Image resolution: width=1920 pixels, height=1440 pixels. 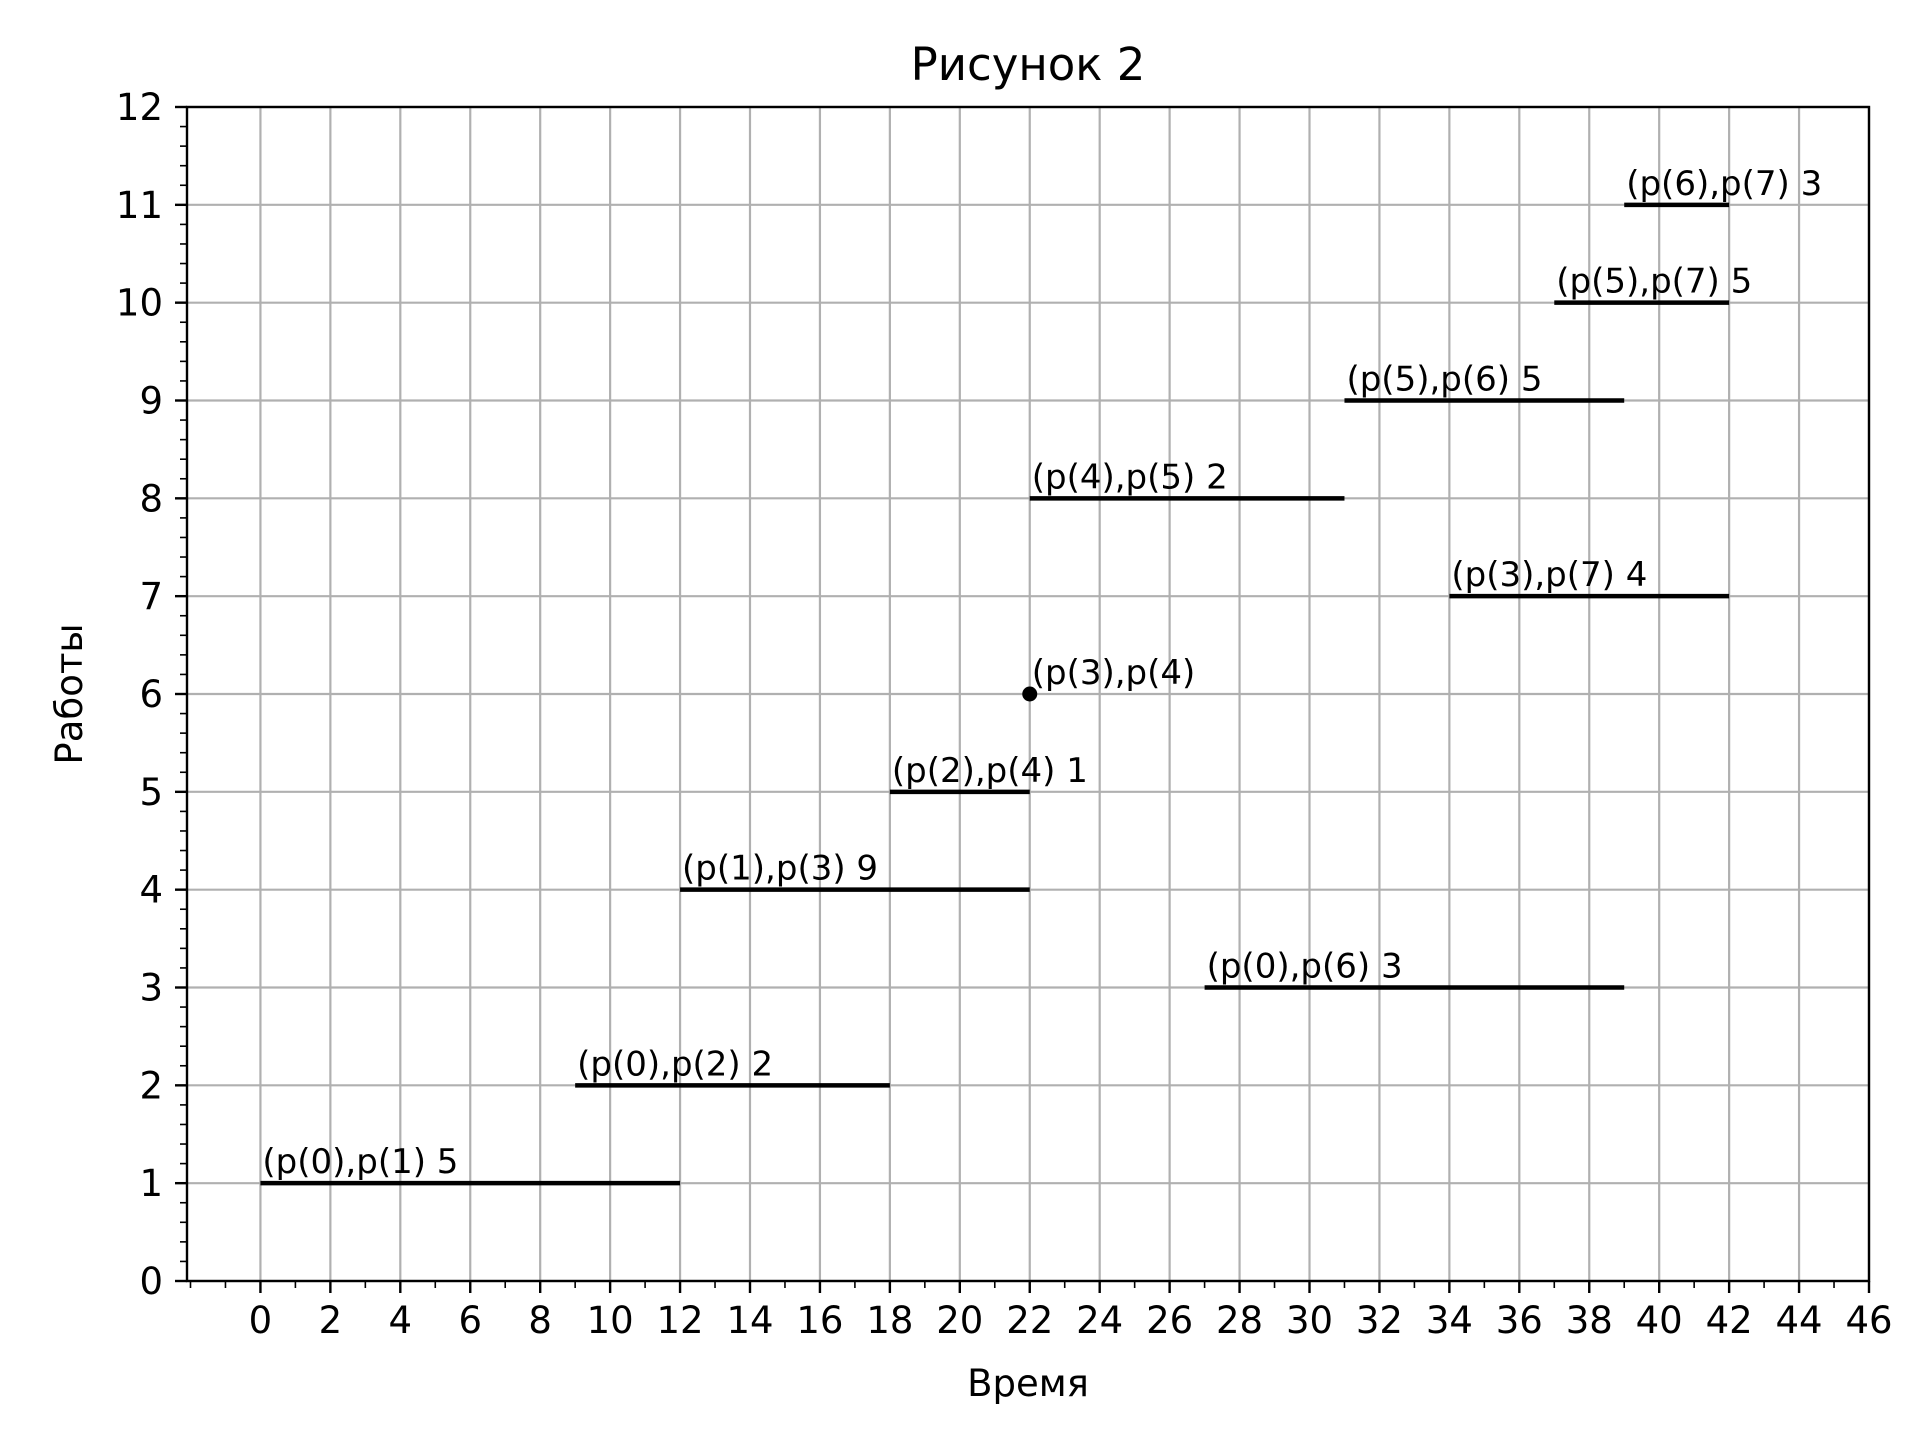 I want to click on segment-label: (p(3),p(7) 4, so click(x=1549, y=575).